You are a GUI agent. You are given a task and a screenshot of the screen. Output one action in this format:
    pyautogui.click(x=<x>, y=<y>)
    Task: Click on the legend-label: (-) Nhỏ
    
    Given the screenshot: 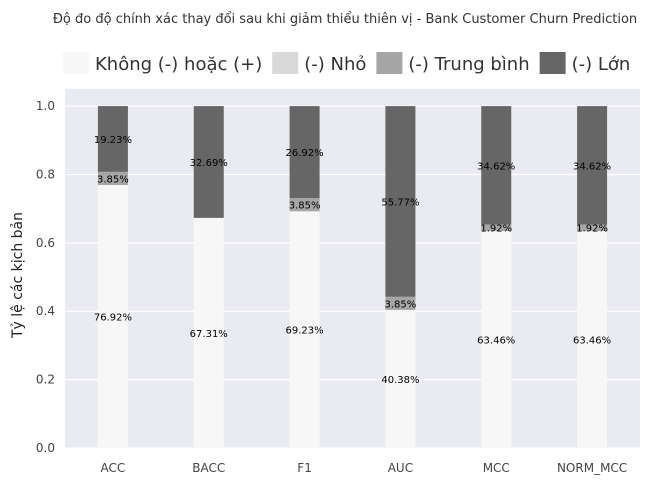 What is the action you would take?
    pyautogui.click(x=335, y=64)
    